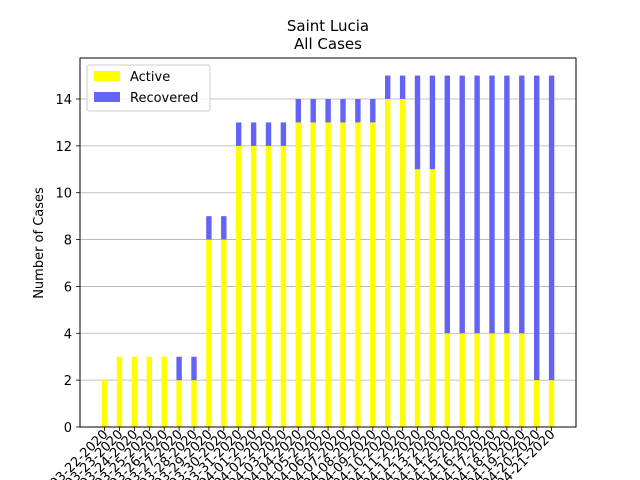 The height and width of the screenshot is (480, 640). I want to click on y-tick-label: 10, so click(63, 194).